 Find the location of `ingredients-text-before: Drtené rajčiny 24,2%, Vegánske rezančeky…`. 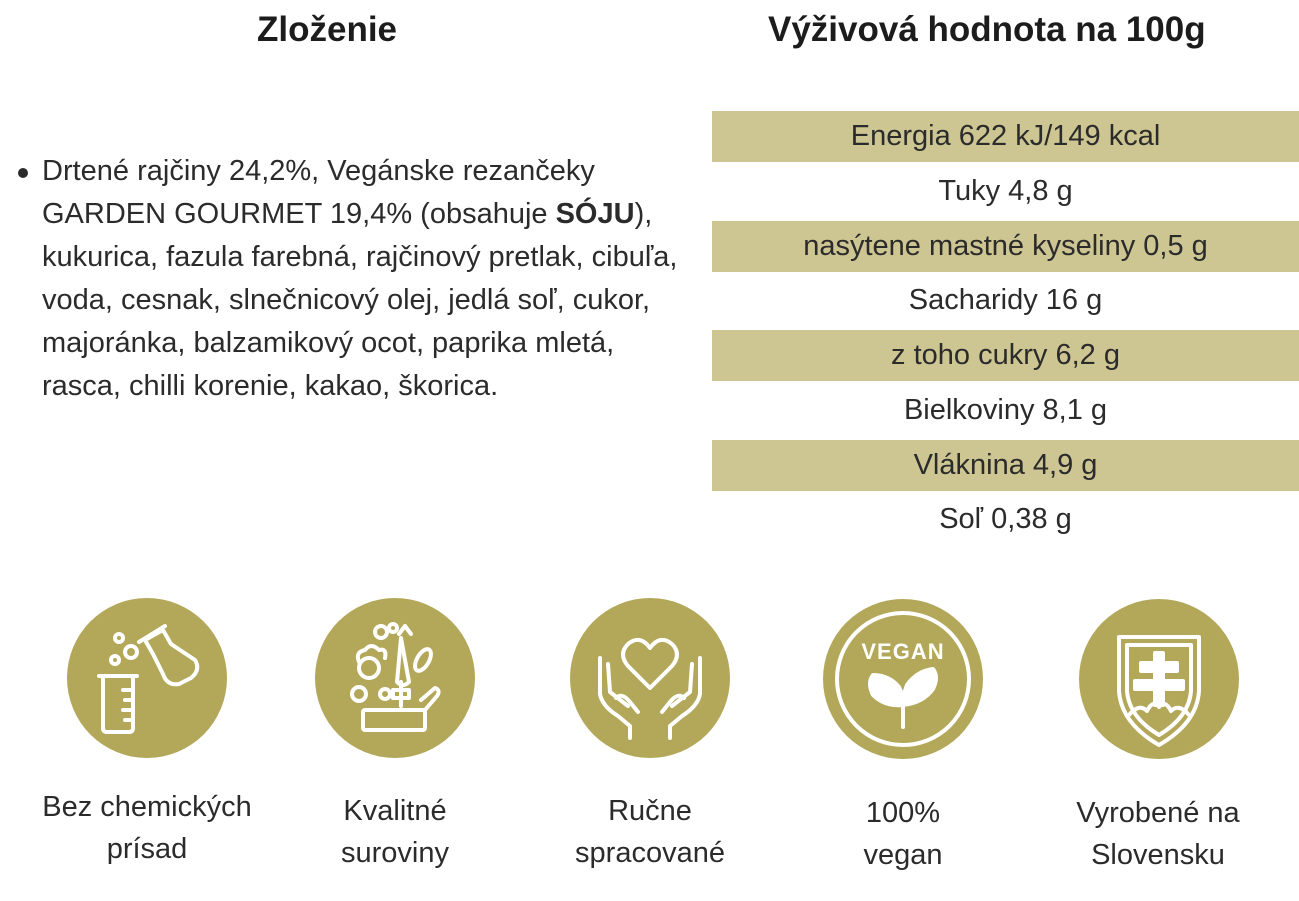

ingredients-text-before: Drtené rajčiny 24,2%, Vegánske rezančeky… is located at coordinates (318, 192).